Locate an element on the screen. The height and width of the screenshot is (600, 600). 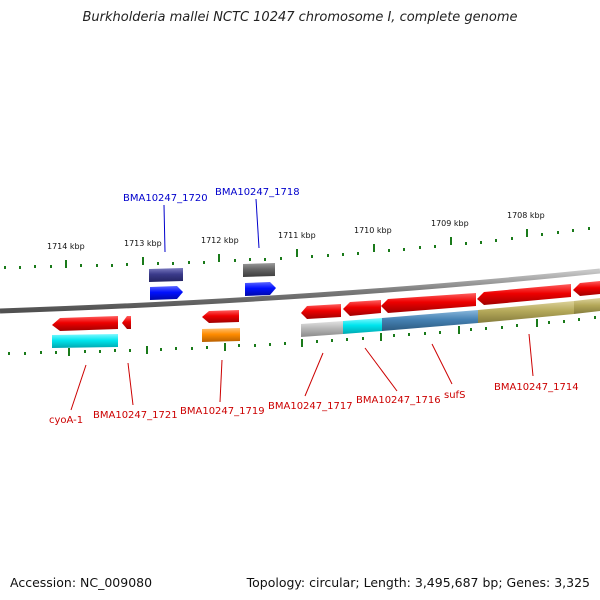
gene-bma10247-1719-cds is located at coordinates (220, 316).